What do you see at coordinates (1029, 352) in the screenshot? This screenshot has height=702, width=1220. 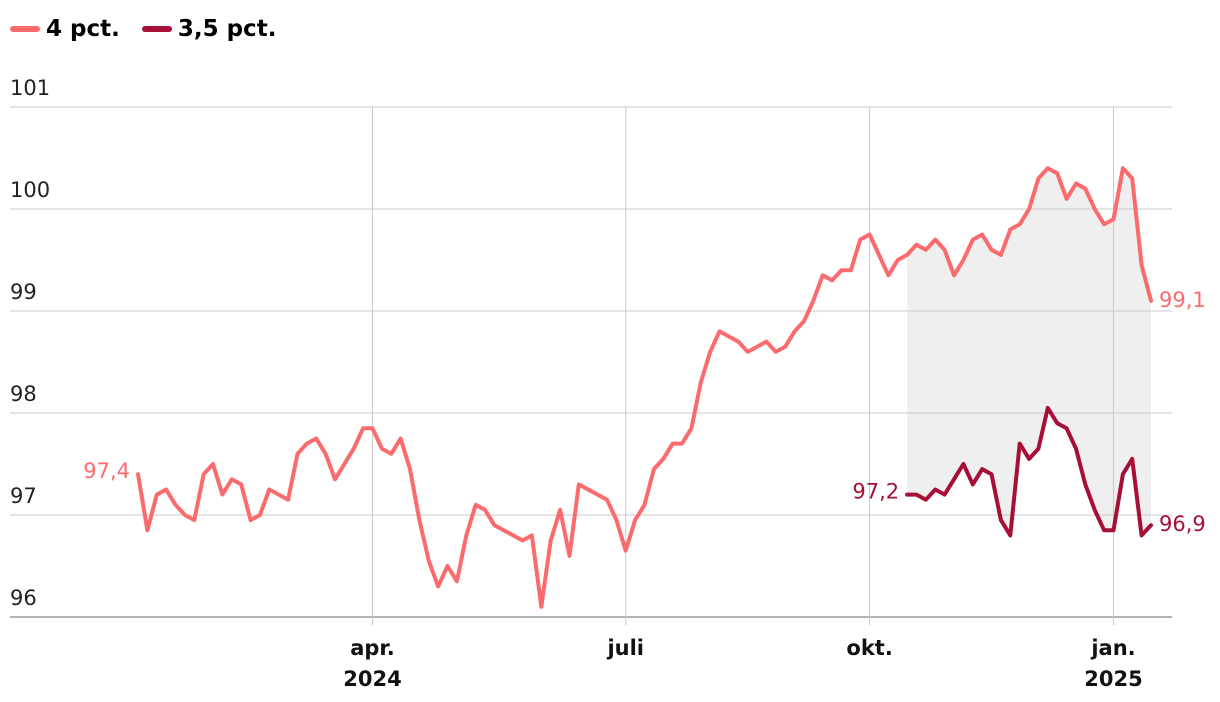 I see `gap-area` at bounding box center [1029, 352].